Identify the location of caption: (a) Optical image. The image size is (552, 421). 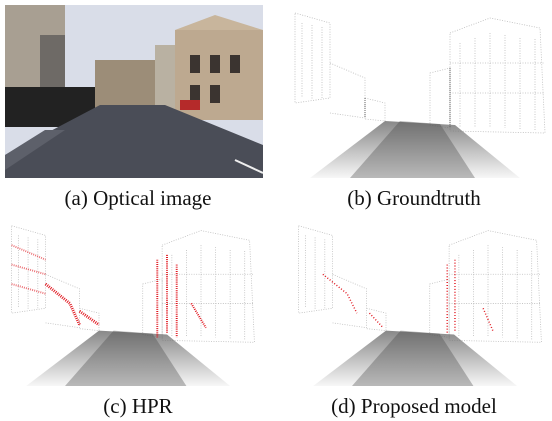
(138, 198).